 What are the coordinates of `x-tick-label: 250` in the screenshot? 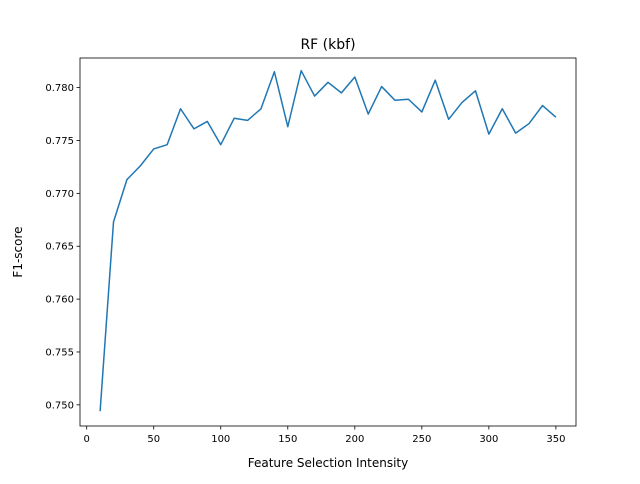 It's located at (421, 439).